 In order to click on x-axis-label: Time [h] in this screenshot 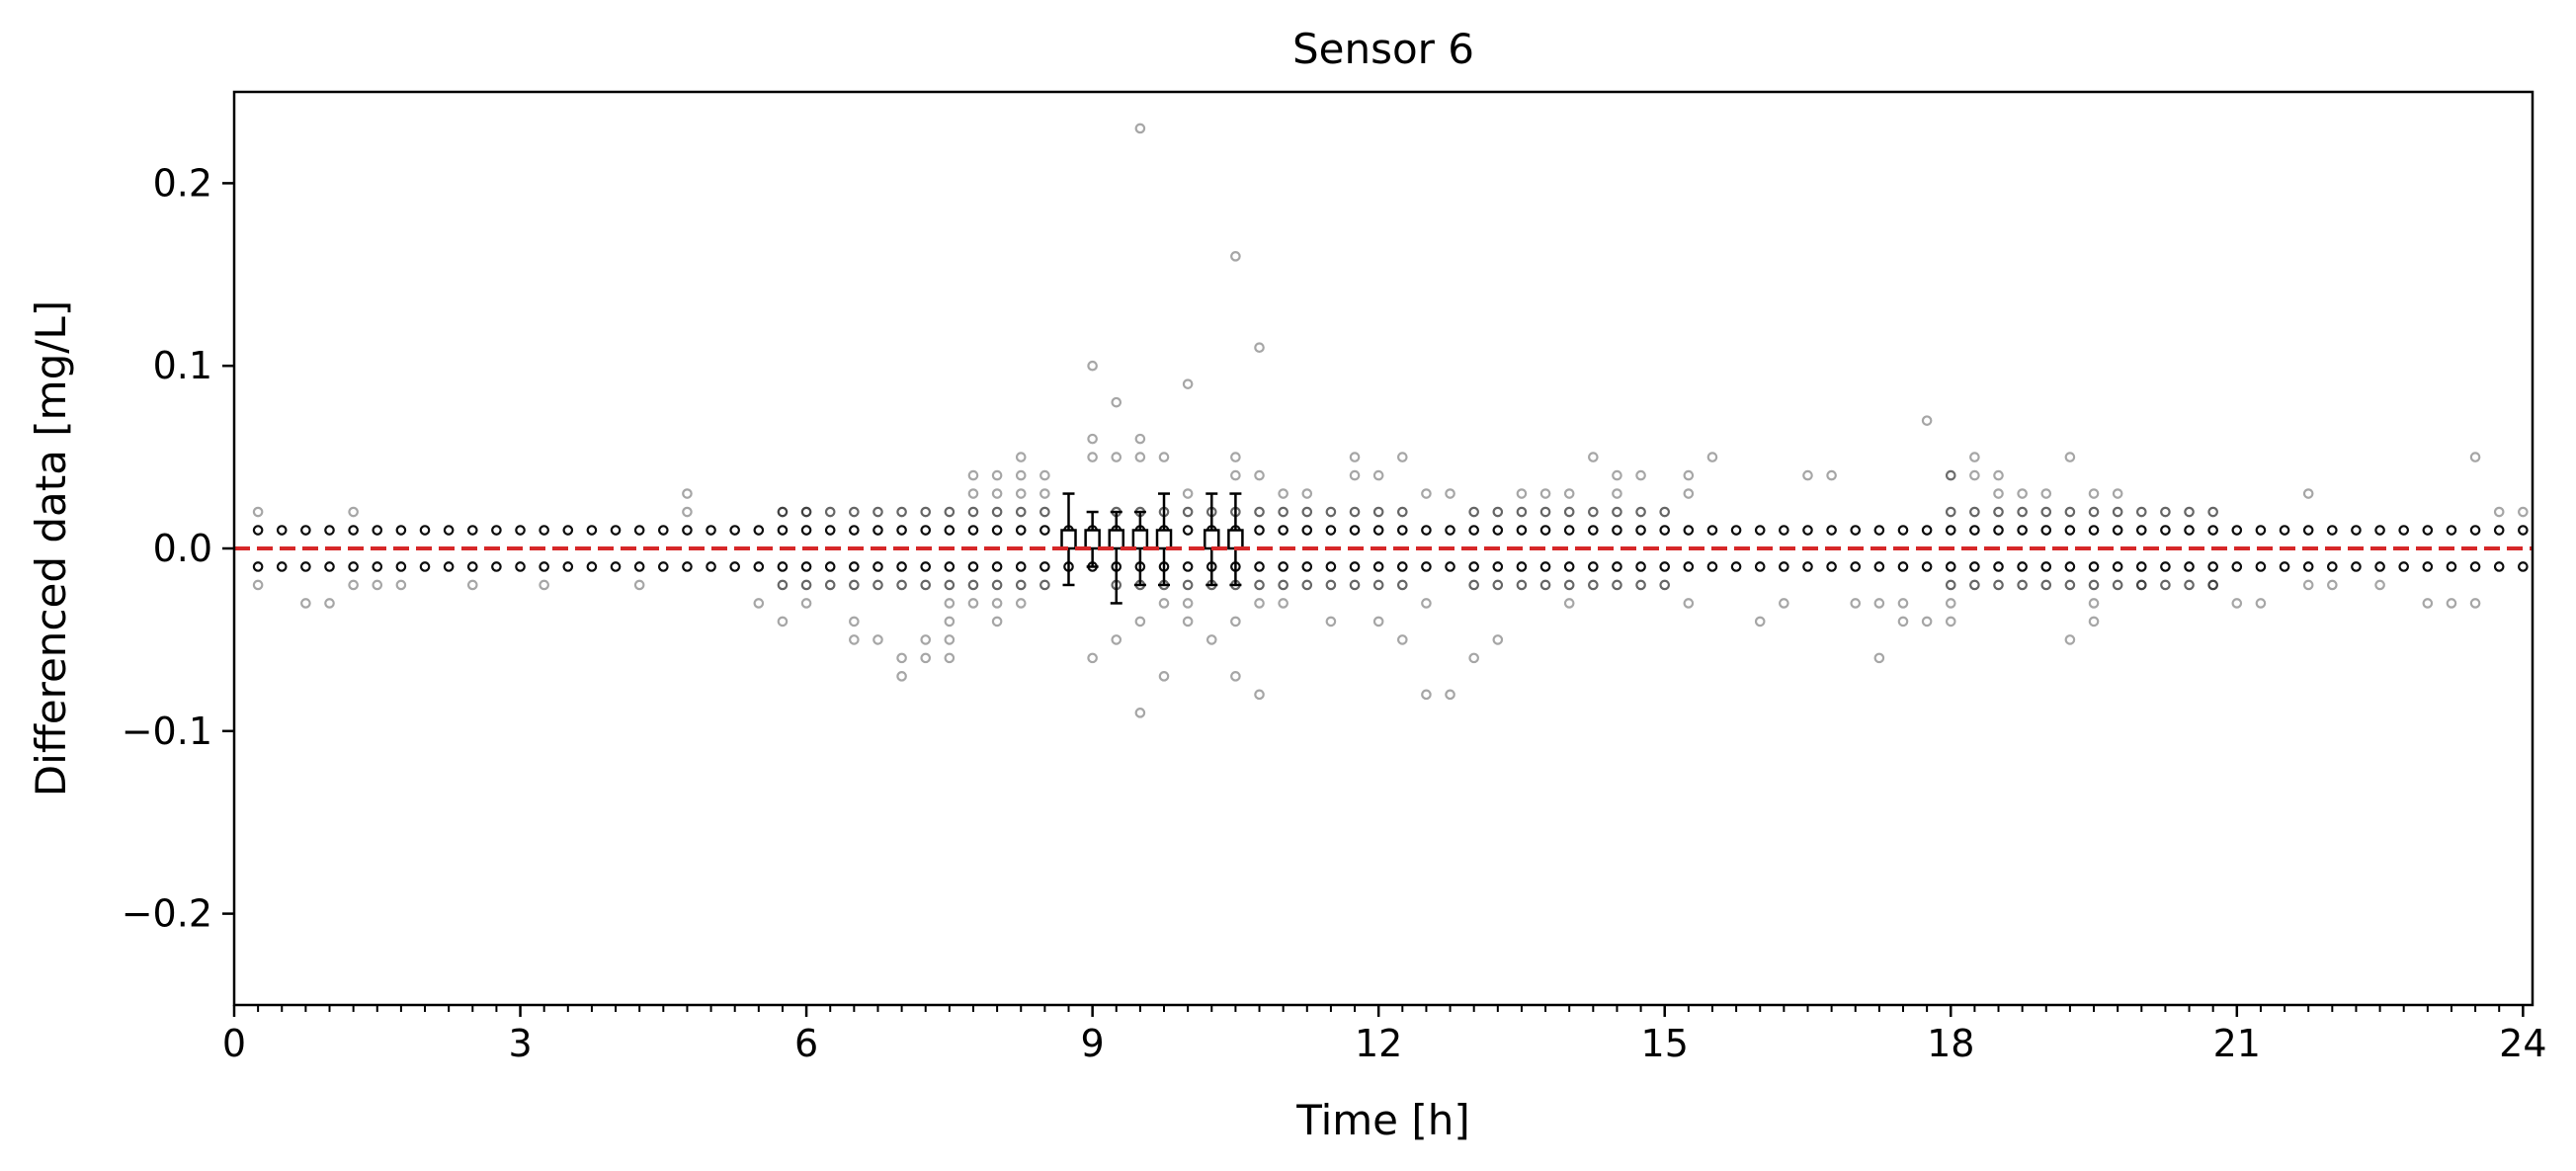, I will do `click(1382, 1120)`.